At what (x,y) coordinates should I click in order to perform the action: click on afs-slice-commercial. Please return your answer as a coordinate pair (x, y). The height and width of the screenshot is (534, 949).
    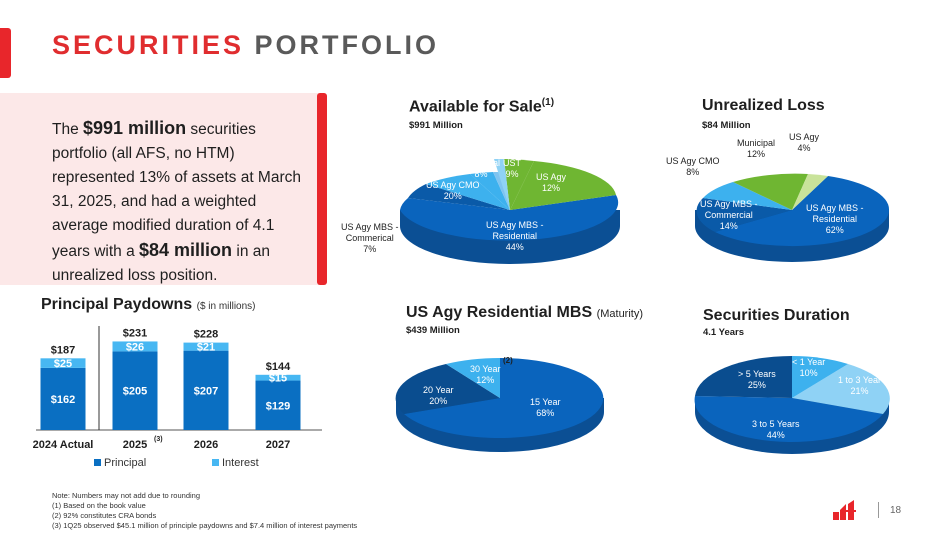
    Looking at the image, I should click on (459, 197).